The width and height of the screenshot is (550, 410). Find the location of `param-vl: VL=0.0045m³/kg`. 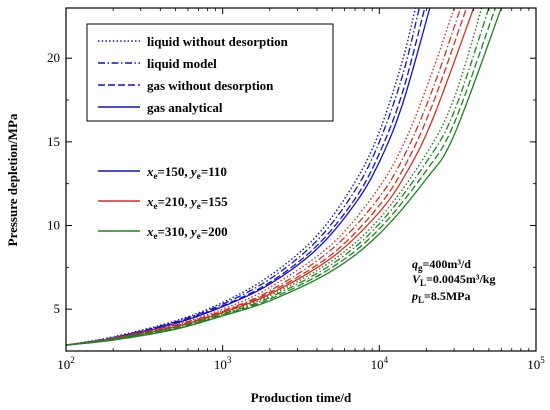

param-vl: VL=0.0045m³/kg is located at coordinates (453, 280).